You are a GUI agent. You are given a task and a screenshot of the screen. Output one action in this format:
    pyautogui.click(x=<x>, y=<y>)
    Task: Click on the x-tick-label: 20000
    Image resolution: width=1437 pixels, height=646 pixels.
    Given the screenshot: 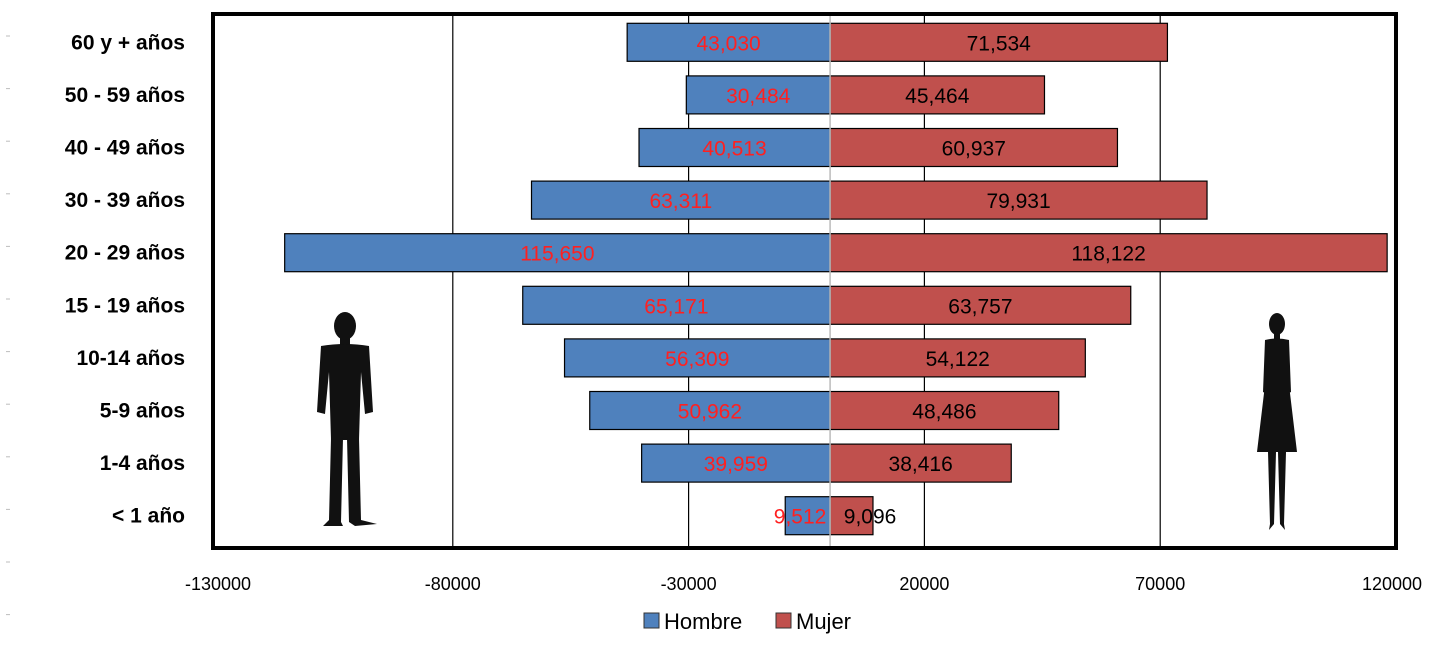 What is the action you would take?
    pyautogui.click(x=924, y=584)
    